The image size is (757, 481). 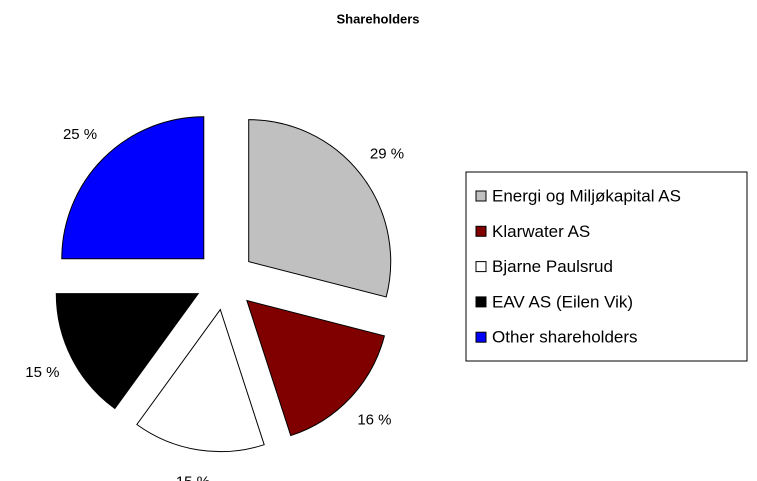 What do you see at coordinates (552, 266) in the screenshot?
I see `legend-label: Bjarne Paulsrud` at bounding box center [552, 266].